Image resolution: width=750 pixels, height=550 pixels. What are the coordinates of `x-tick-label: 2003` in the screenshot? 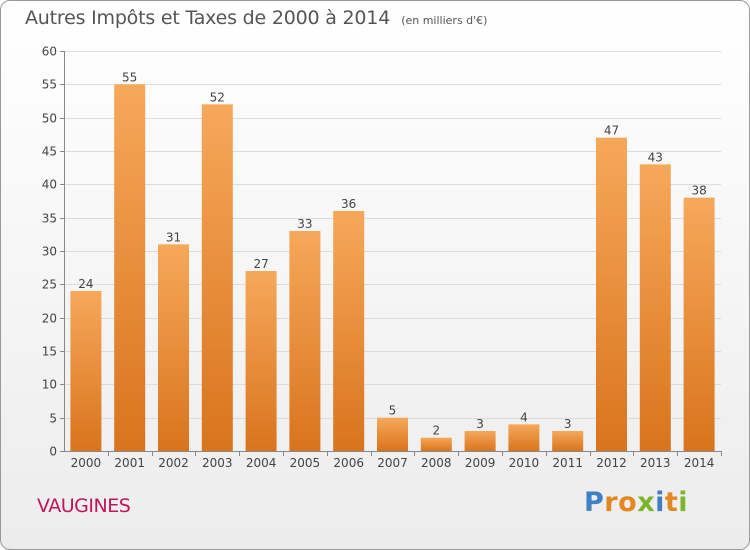 It's located at (217, 463).